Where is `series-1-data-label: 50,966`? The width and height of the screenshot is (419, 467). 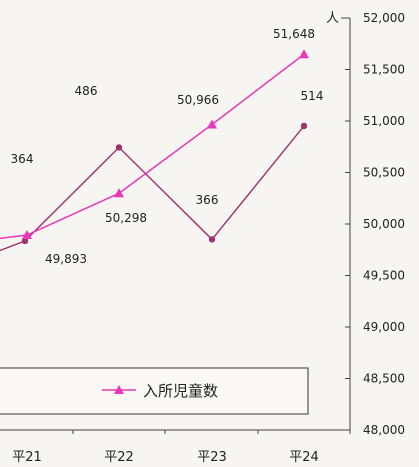 series-1-data-label: 50,966 is located at coordinates (198, 100).